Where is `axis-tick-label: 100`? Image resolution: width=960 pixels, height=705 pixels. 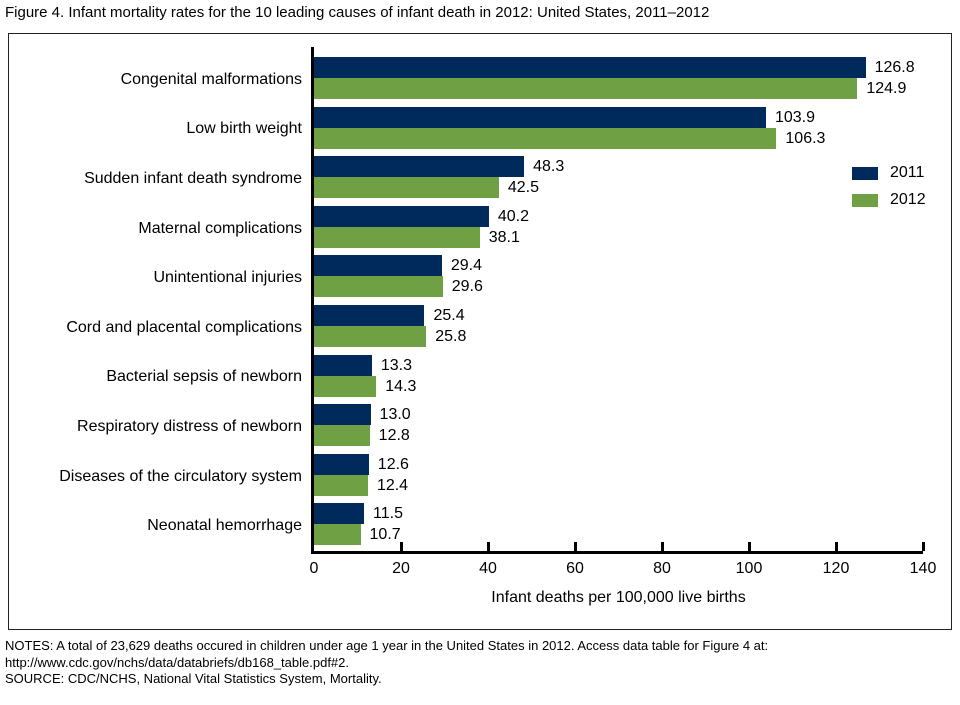
axis-tick-label: 100 is located at coordinates (749, 568).